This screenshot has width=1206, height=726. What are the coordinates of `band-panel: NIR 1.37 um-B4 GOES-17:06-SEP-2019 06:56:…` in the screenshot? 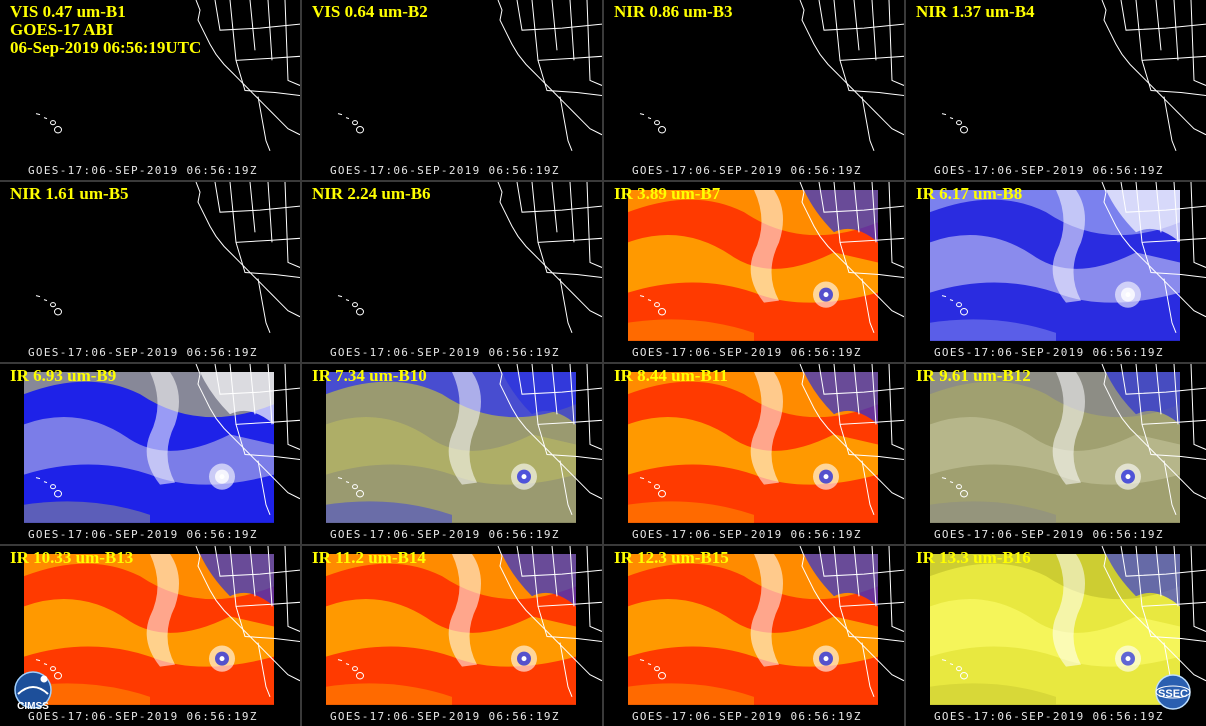 It's located at (1056, 90).